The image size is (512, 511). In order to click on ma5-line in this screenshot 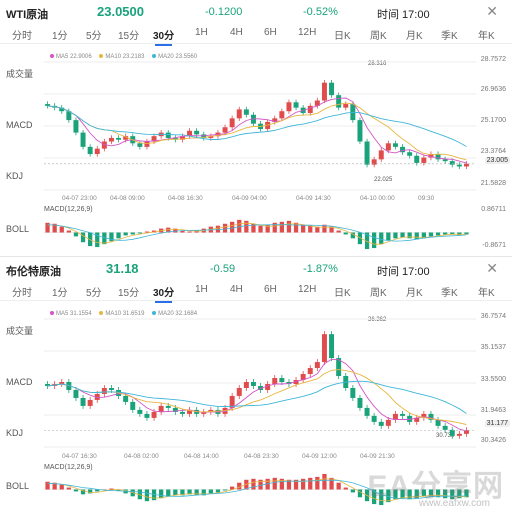, I will do `click(257, 130)`.